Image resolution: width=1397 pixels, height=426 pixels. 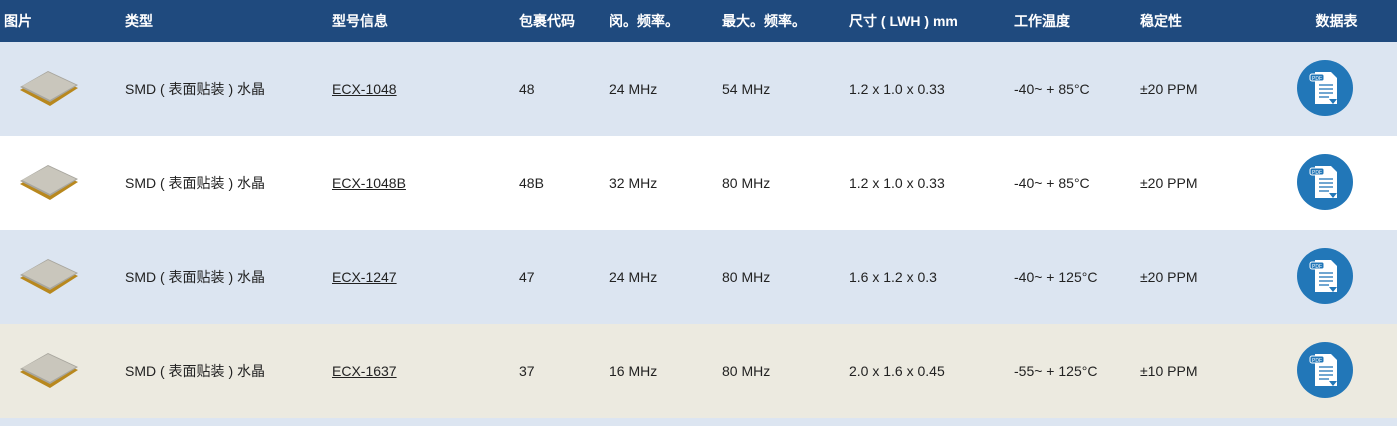 I want to click on stability-cell: ±10 PPM, so click(x=1206, y=371).